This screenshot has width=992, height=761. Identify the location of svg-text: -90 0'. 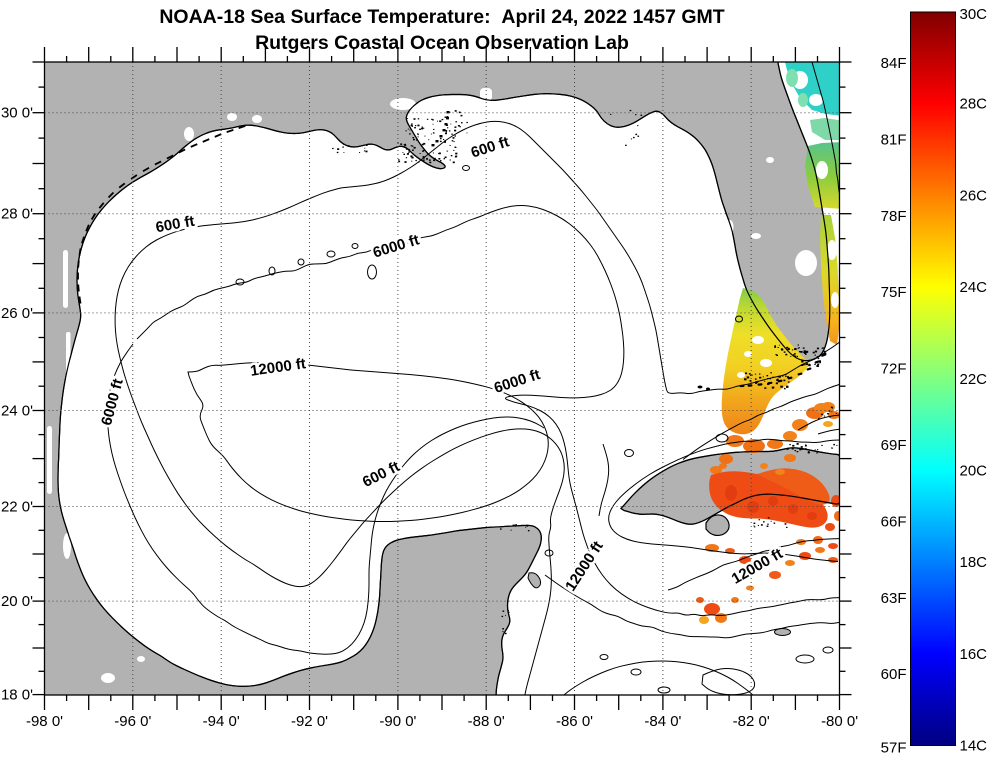
(397, 721).